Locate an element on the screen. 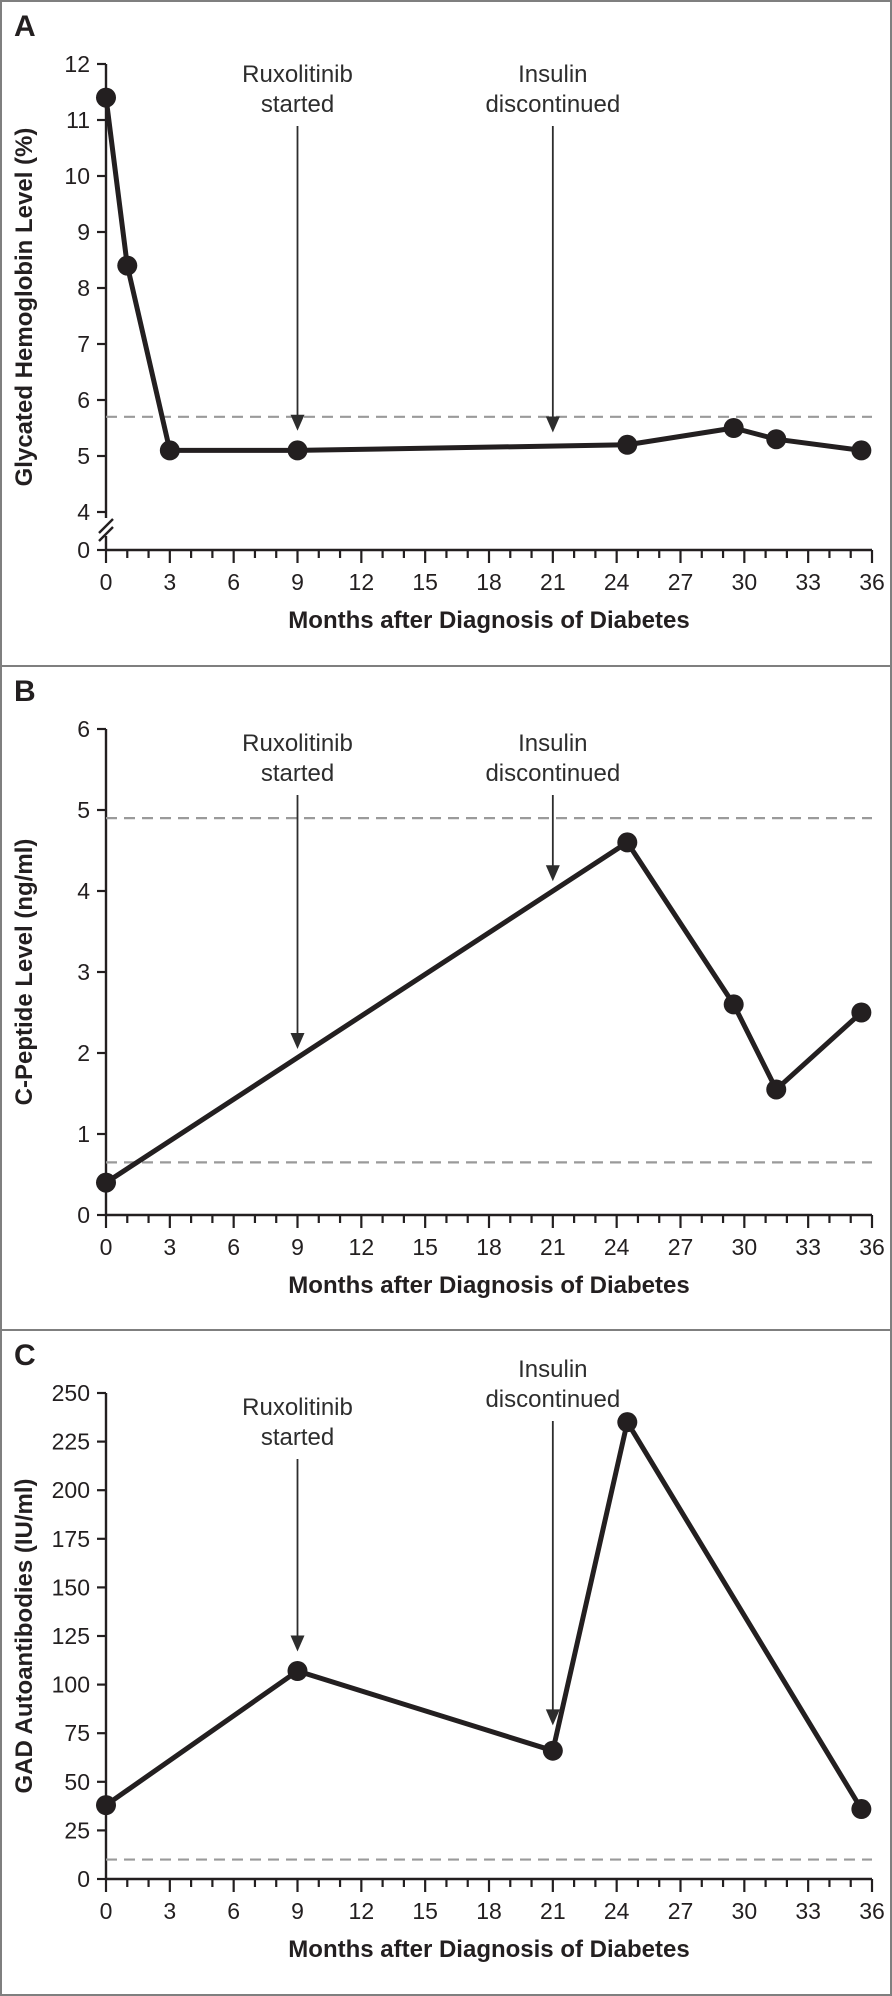 The height and width of the screenshot is (1996, 892). y-tick-label: 25 is located at coordinates (77, 1830).